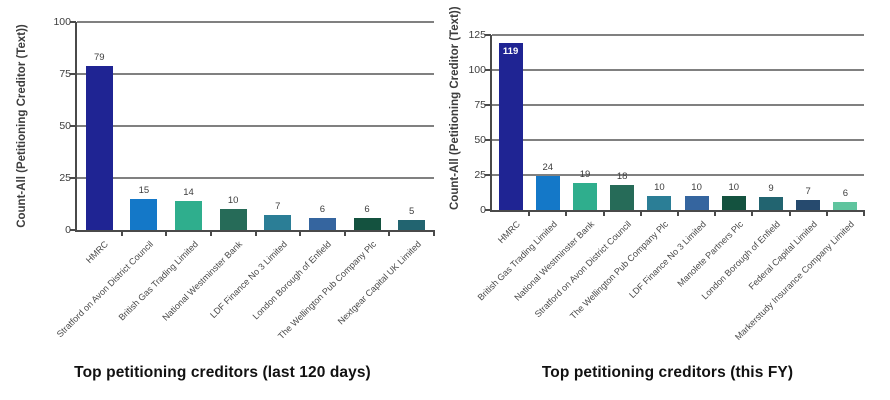 This screenshot has width=890, height=400. What do you see at coordinates (144, 190) in the screenshot?
I see `bar-value-label: 15` at bounding box center [144, 190].